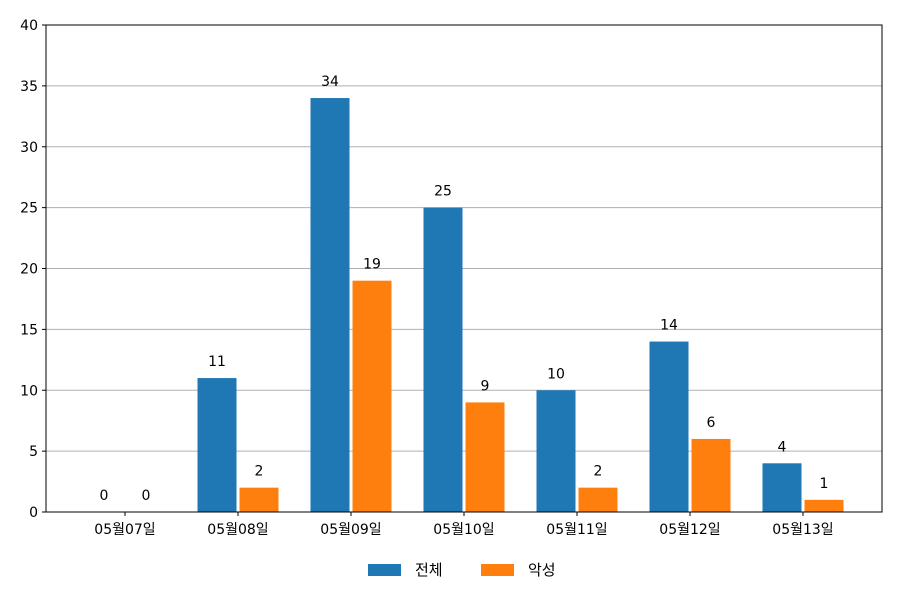  What do you see at coordinates (669, 326) in the screenshot?
I see `data-label: 14` at bounding box center [669, 326].